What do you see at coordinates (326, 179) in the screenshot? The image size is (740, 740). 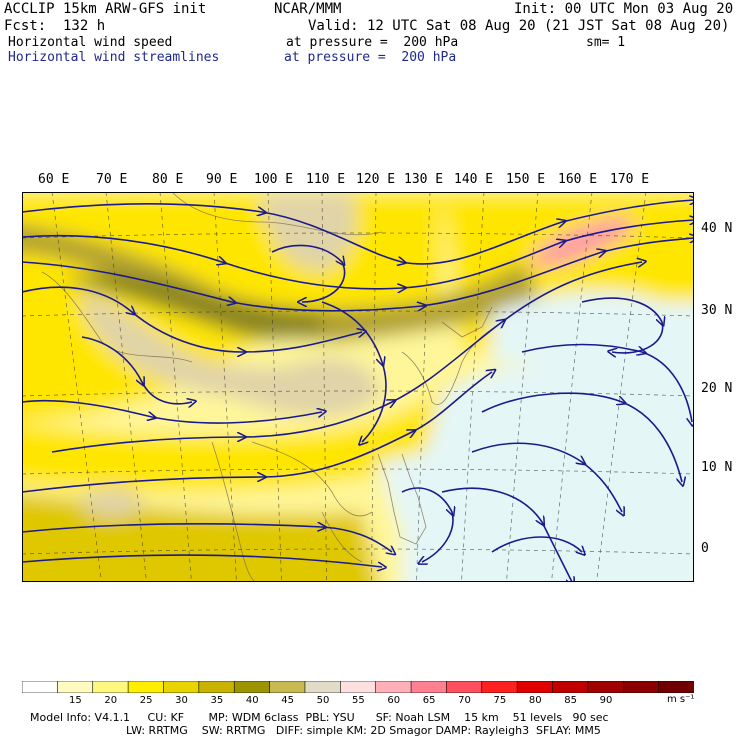 I see `lon-label: 110 E` at bounding box center [326, 179].